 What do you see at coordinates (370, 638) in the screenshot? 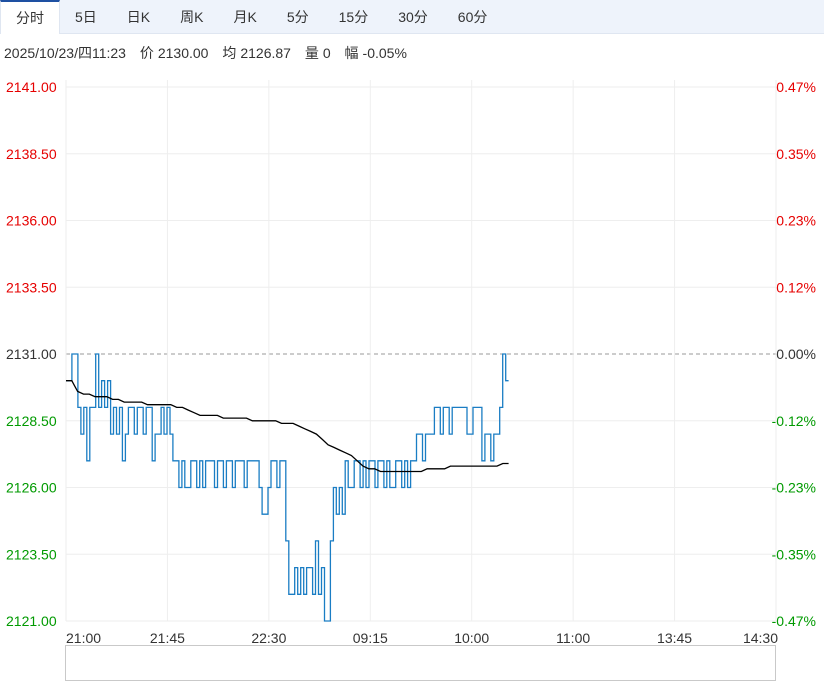
I see `x-tick: 09:15` at bounding box center [370, 638].